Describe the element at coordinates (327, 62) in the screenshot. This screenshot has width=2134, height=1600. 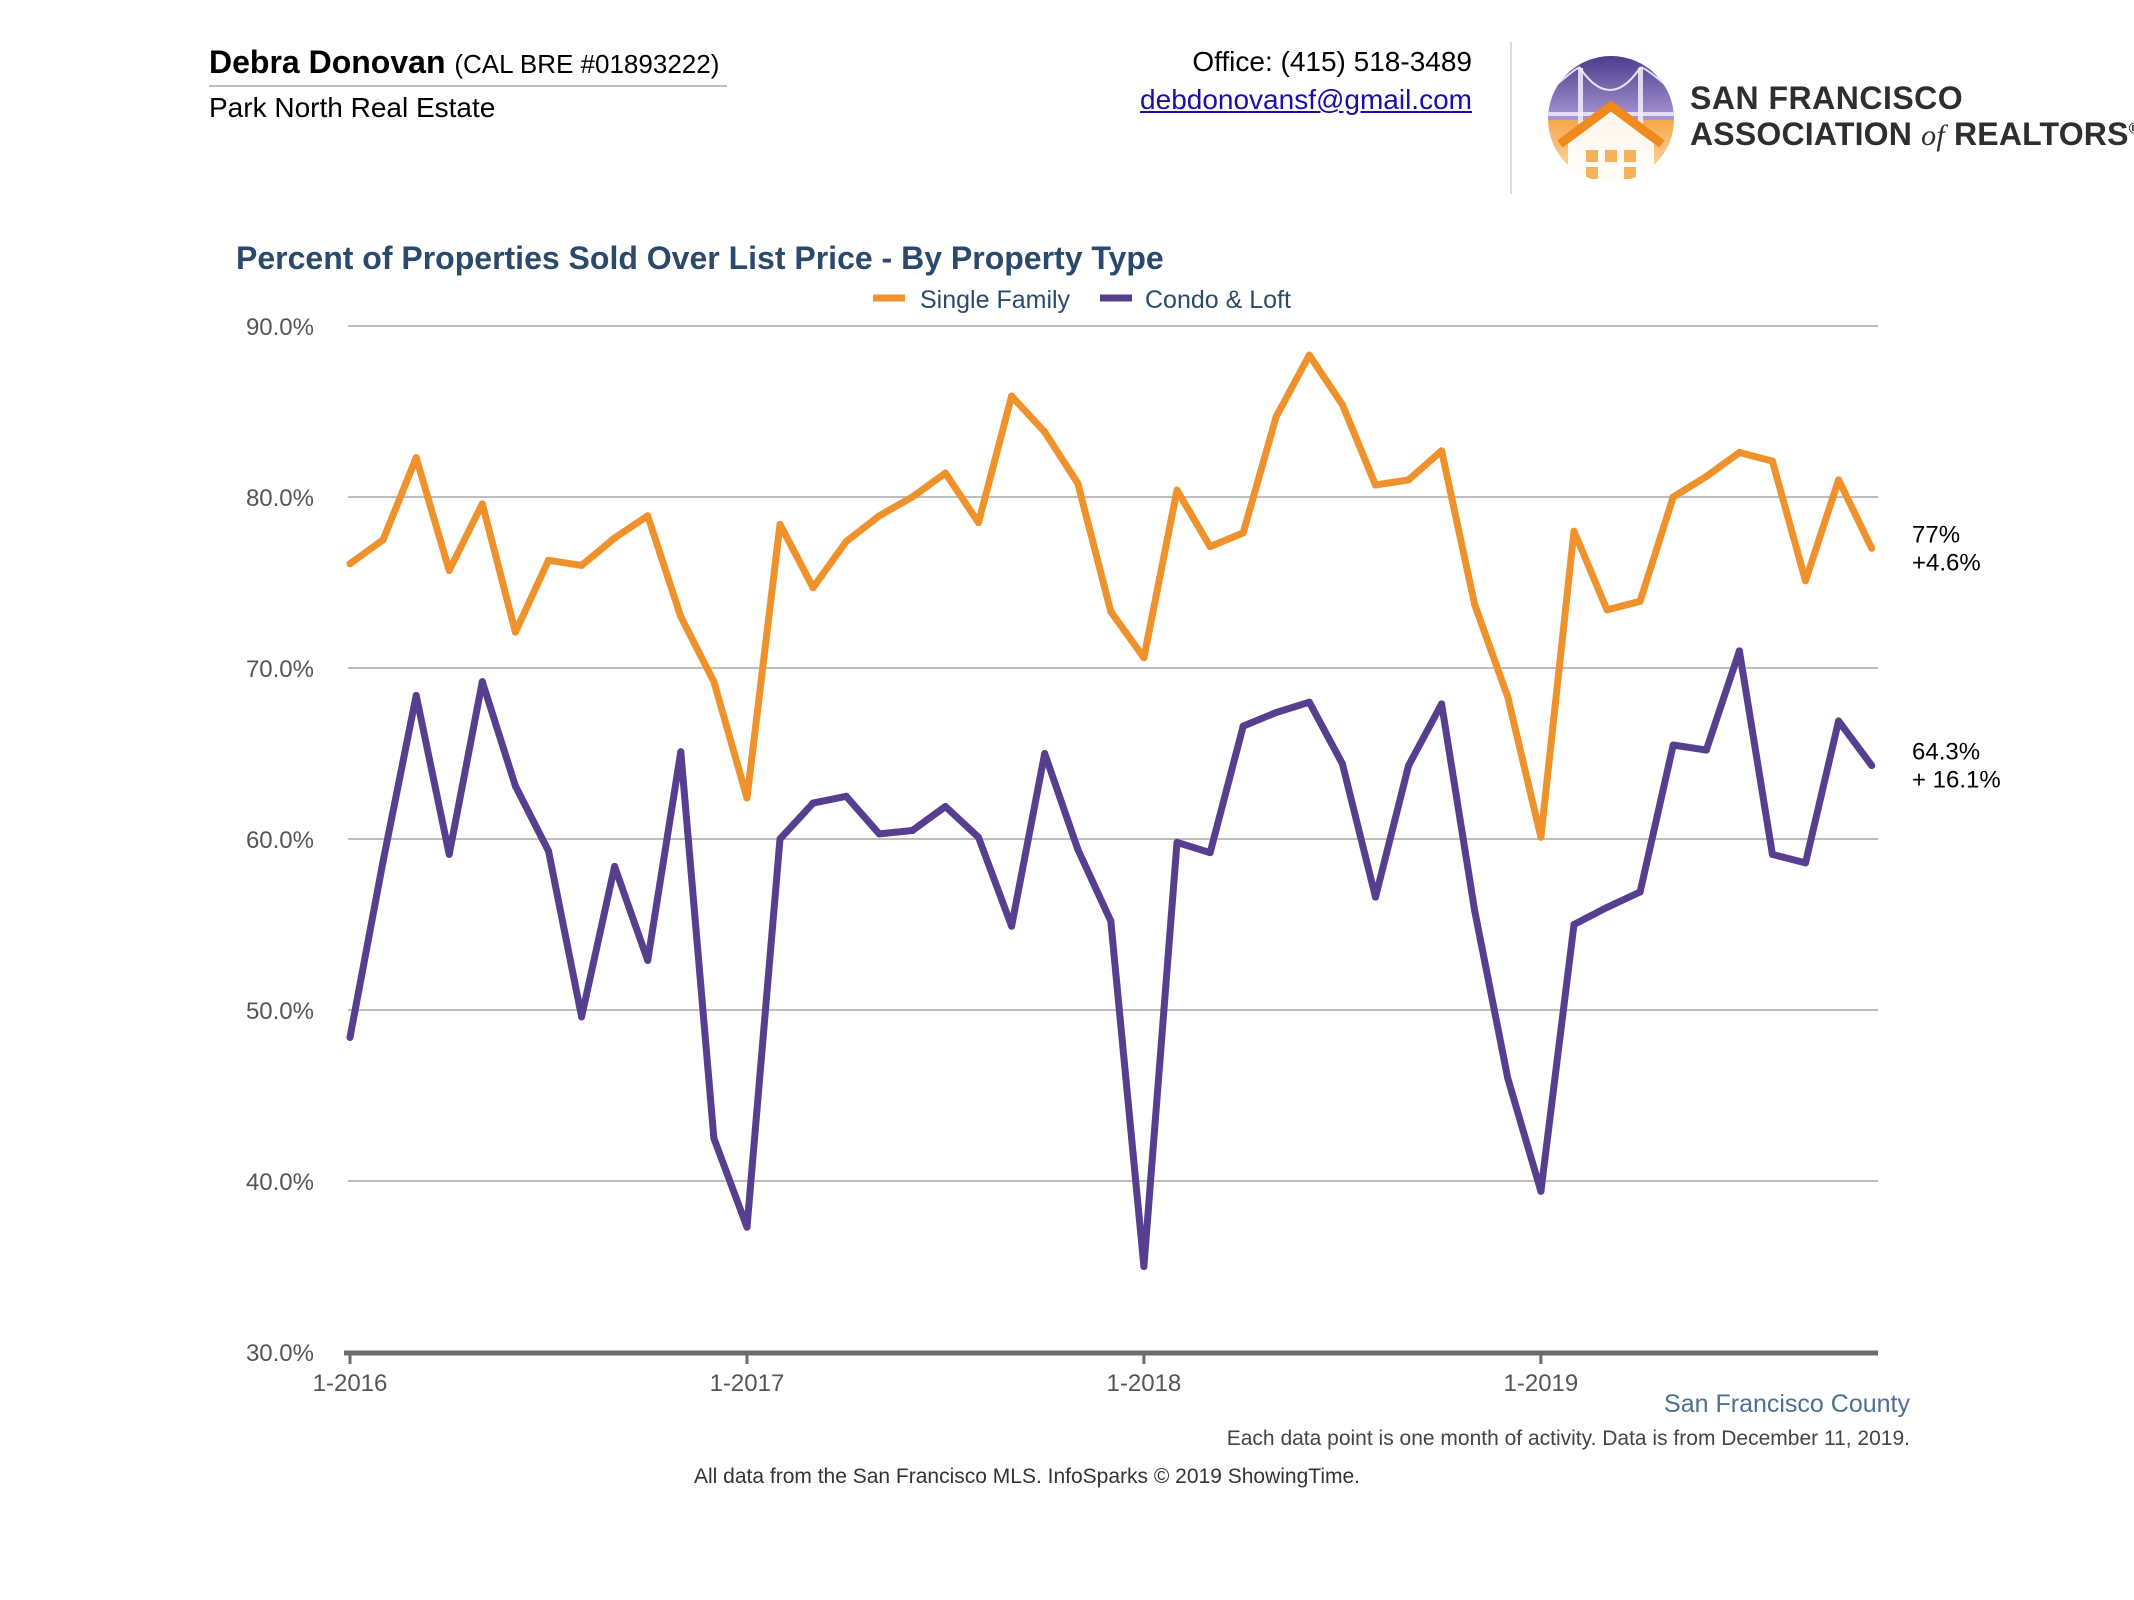
I see `agent-name-text: Debra Donovan` at that location.